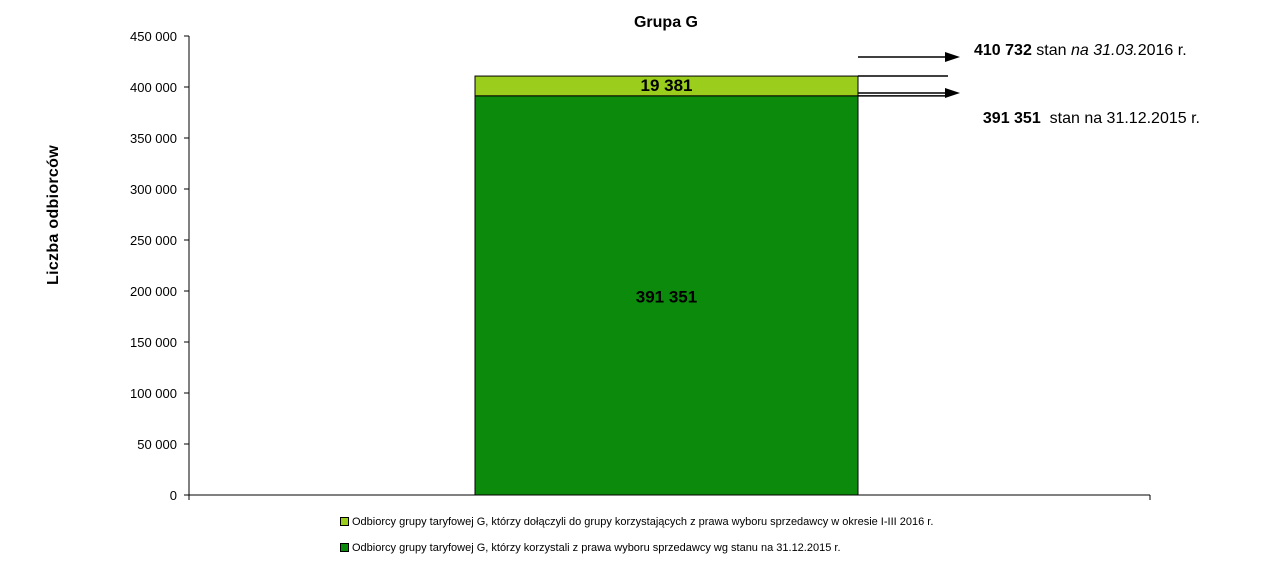  Describe the element at coordinates (153, 36) in the screenshot. I see `y-tick-label: 450 000` at that location.